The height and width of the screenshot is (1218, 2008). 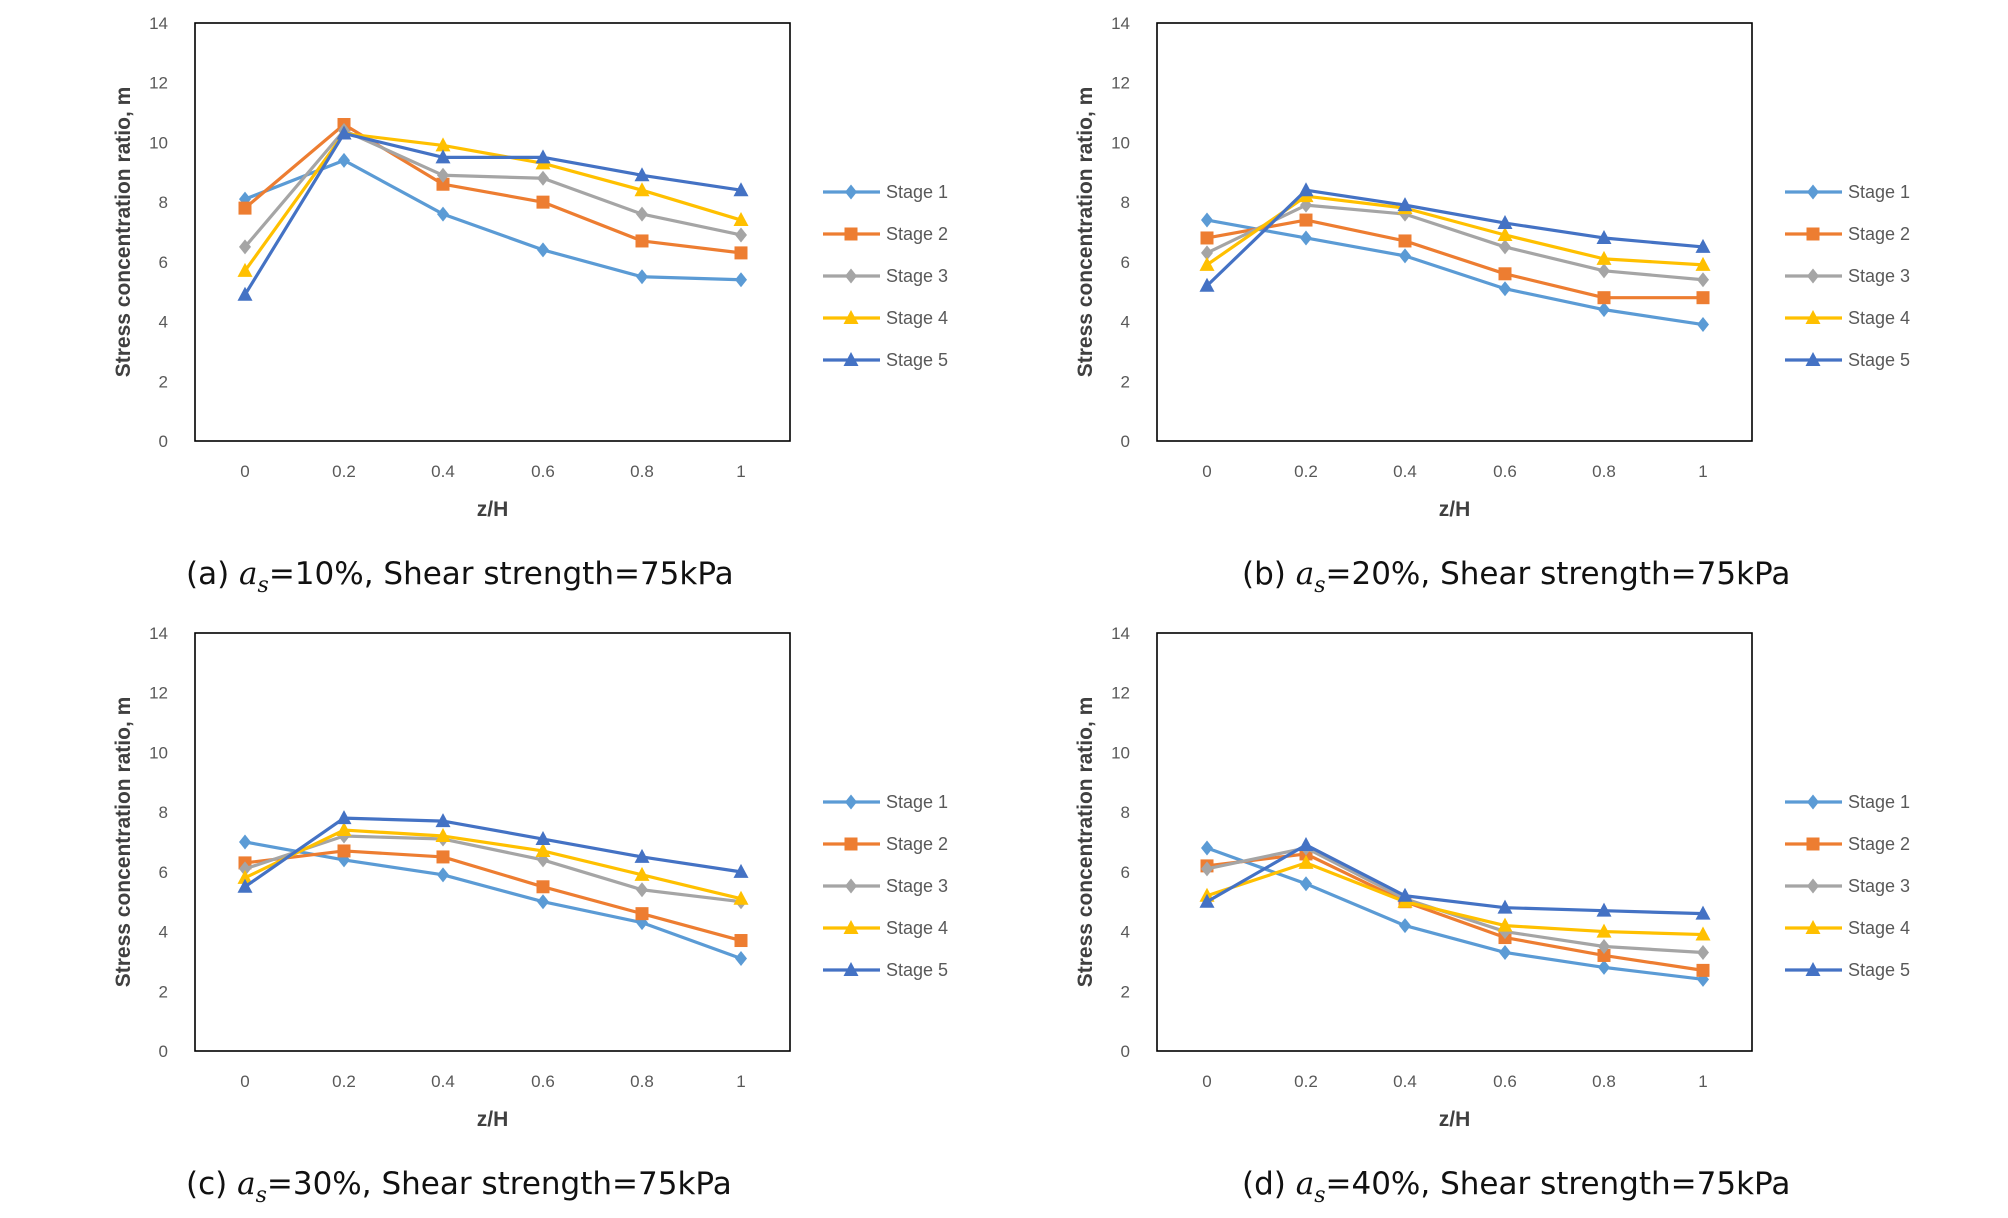 What do you see at coordinates (917, 360) in the screenshot?
I see `legend-label: Stage 5` at bounding box center [917, 360].